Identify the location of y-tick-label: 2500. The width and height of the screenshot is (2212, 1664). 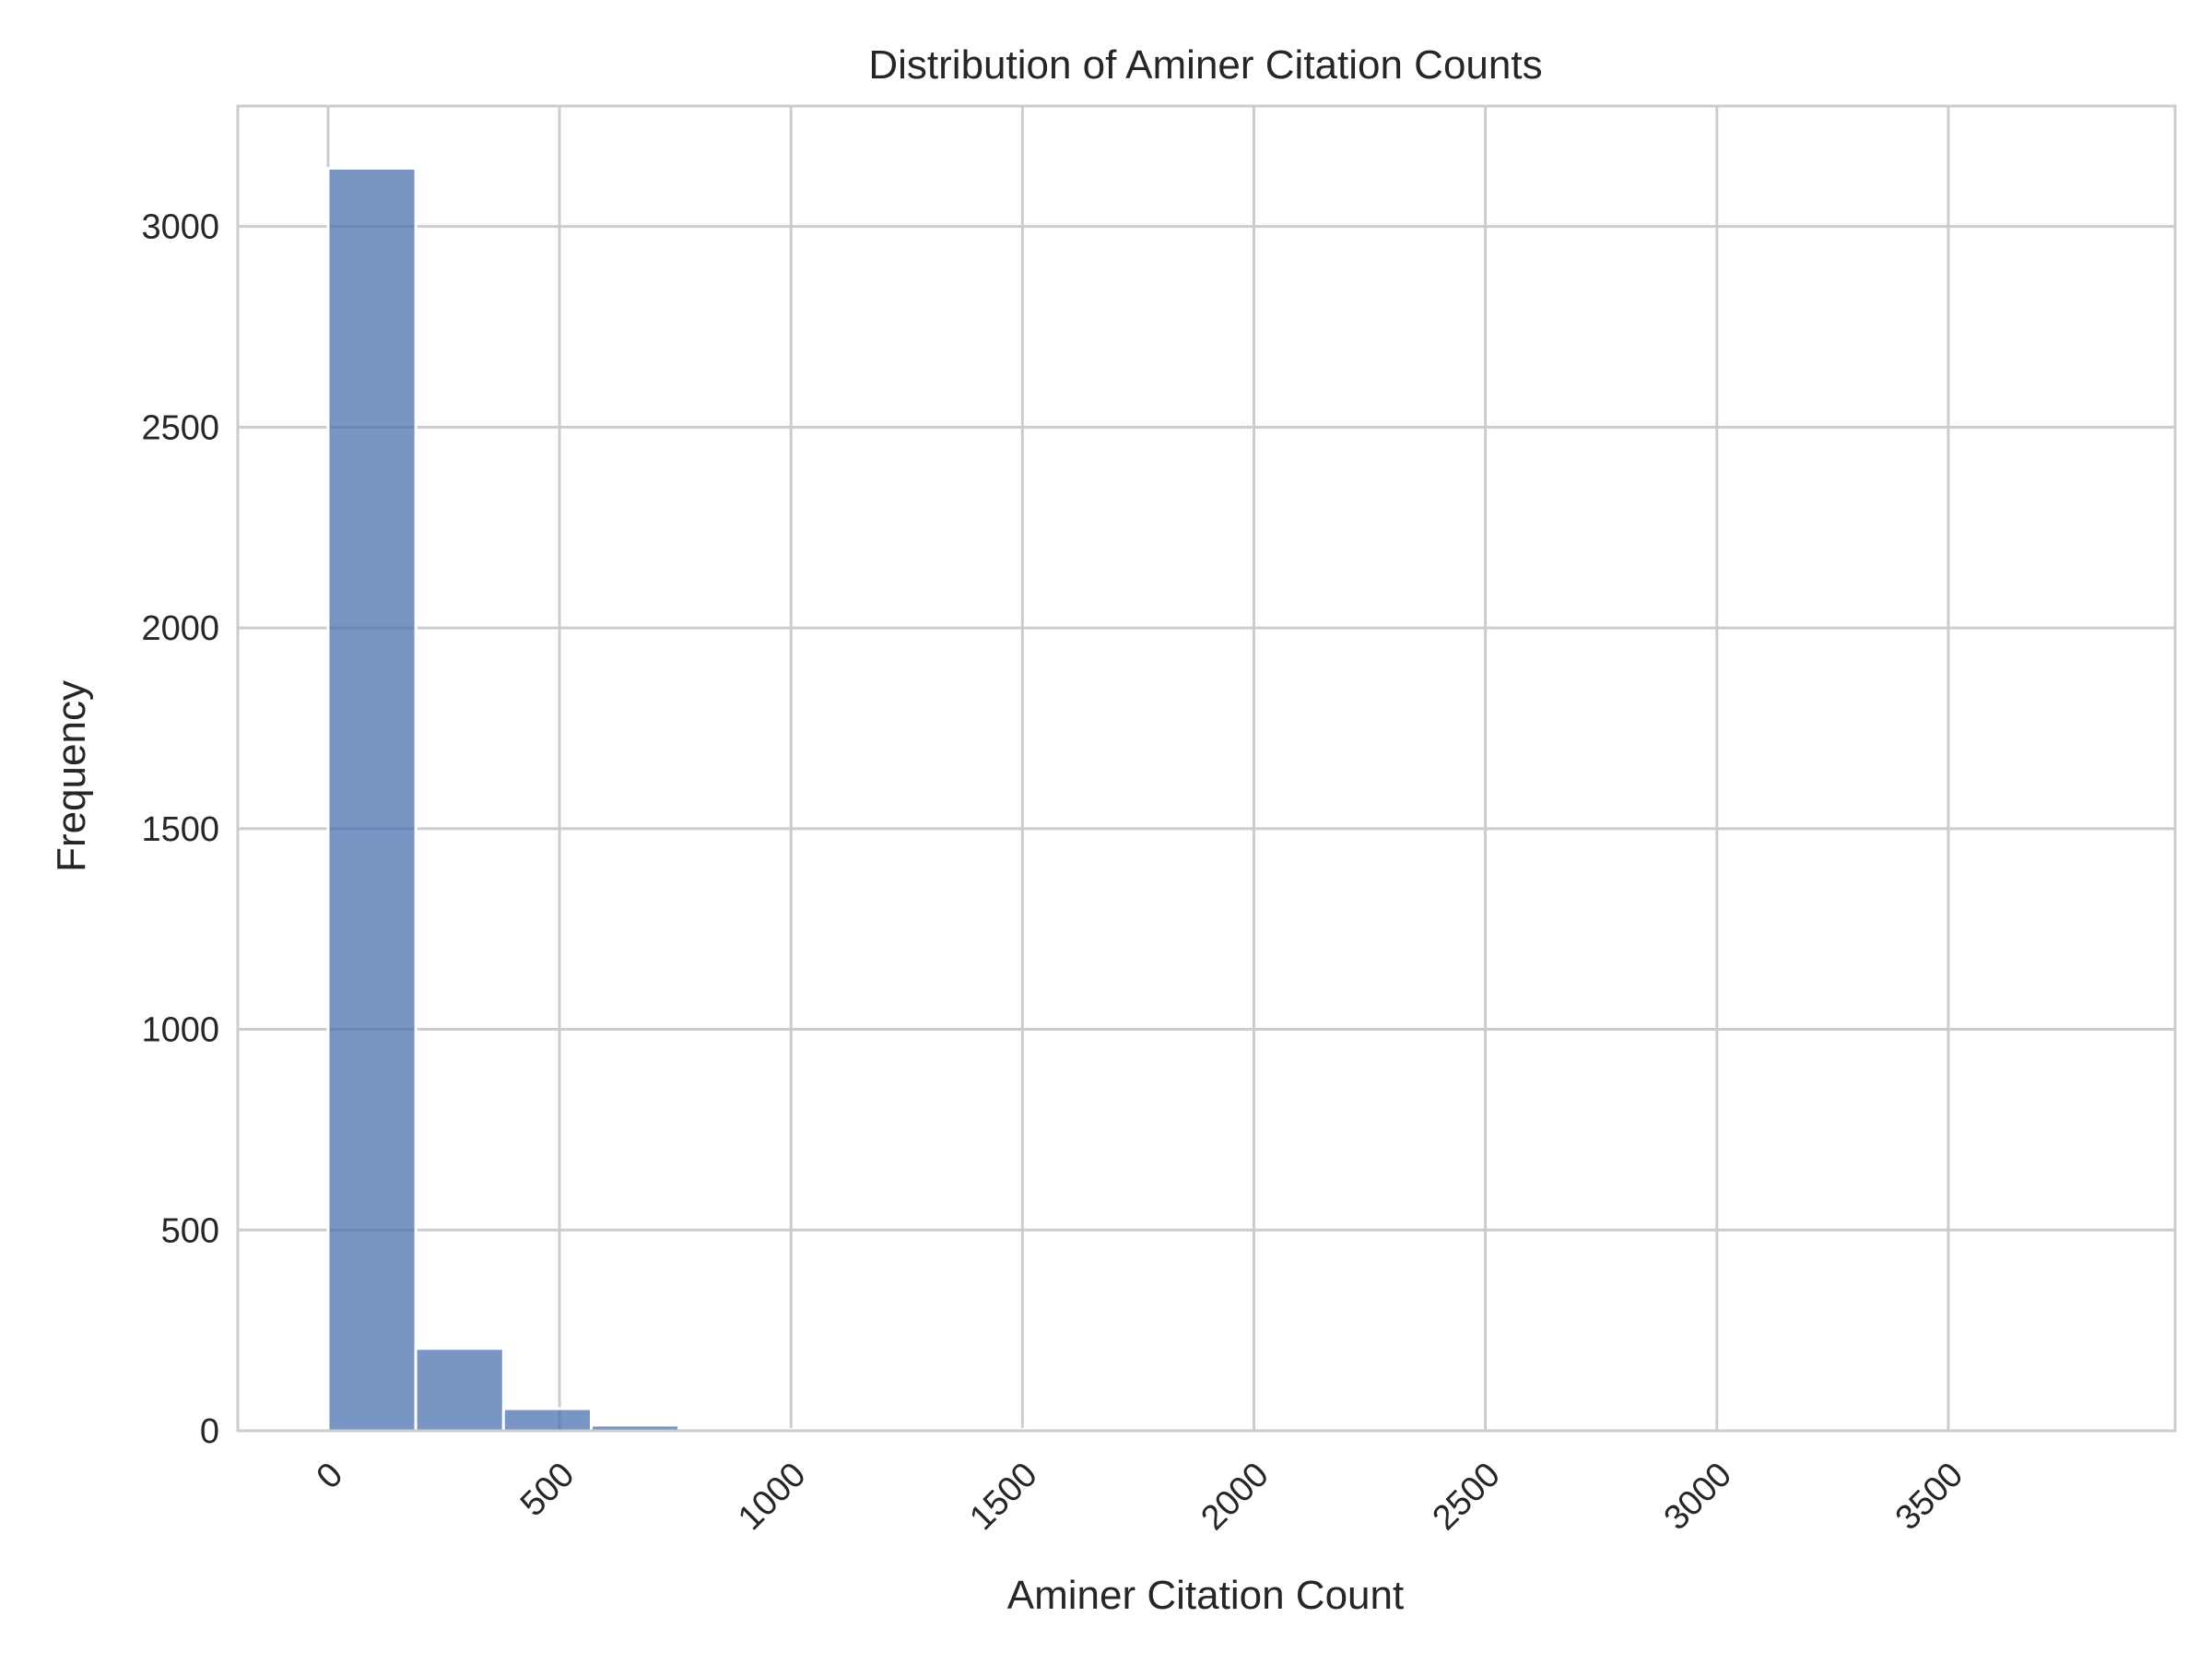
(180, 427).